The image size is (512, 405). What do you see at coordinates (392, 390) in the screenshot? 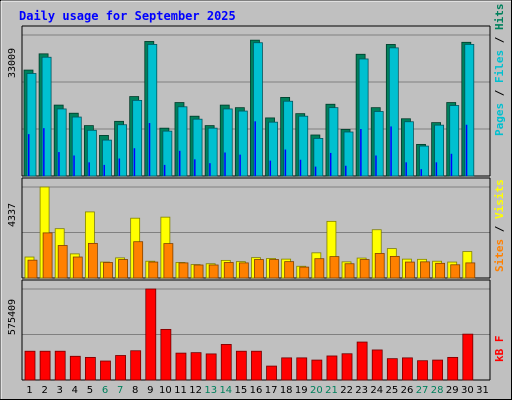
I see `x-tick-label-day-25: 25` at bounding box center [392, 390].